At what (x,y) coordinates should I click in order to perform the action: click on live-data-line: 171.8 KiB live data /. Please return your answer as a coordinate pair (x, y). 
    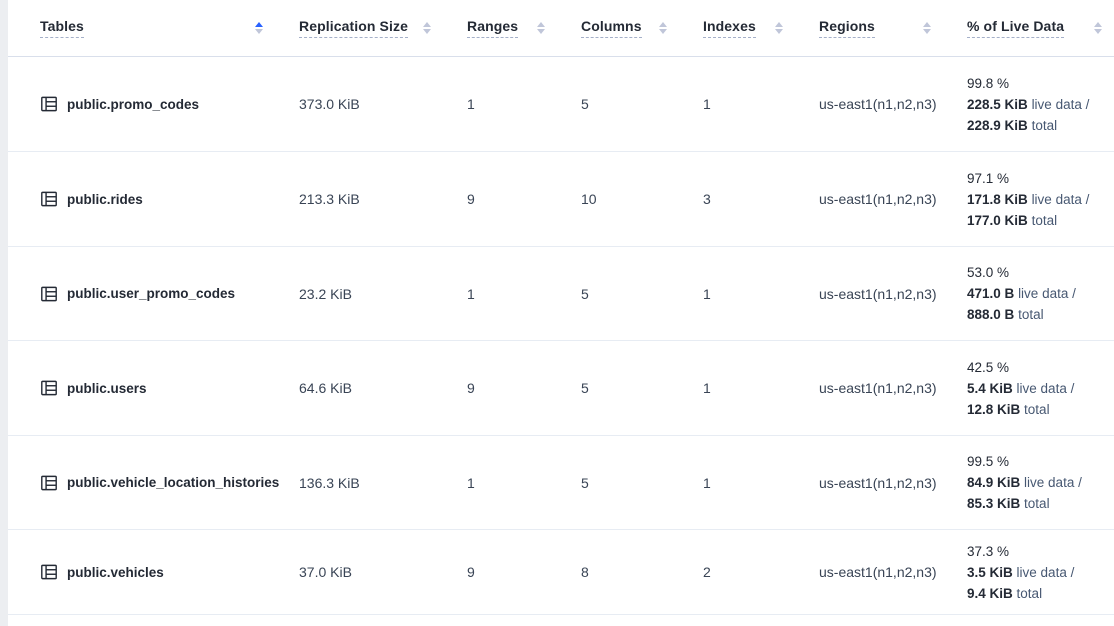
    Looking at the image, I should click on (1028, 199).